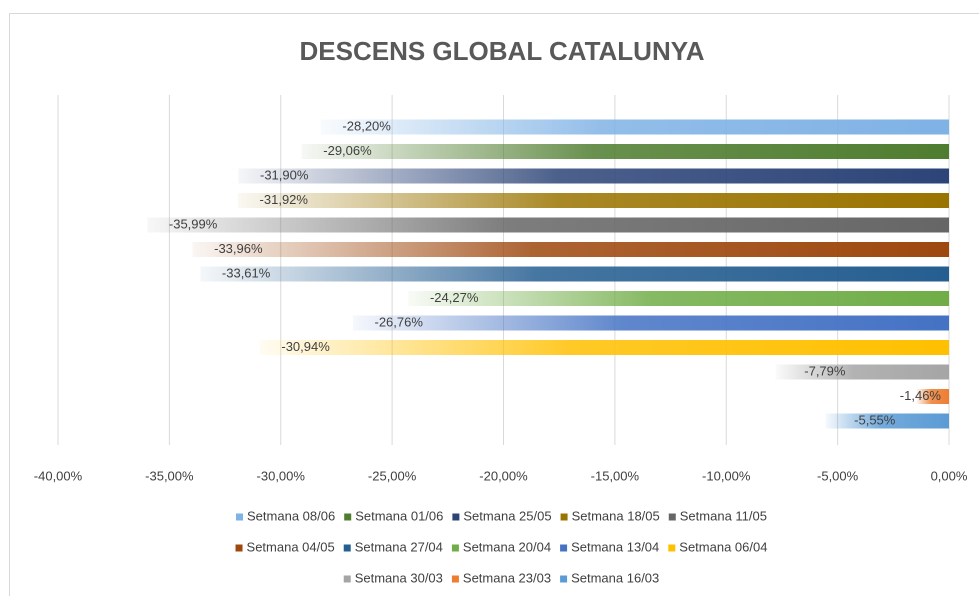 The width and height of the screenshot is (979, 596). I want to click on data-label: -7,79%, so click(825, 370).